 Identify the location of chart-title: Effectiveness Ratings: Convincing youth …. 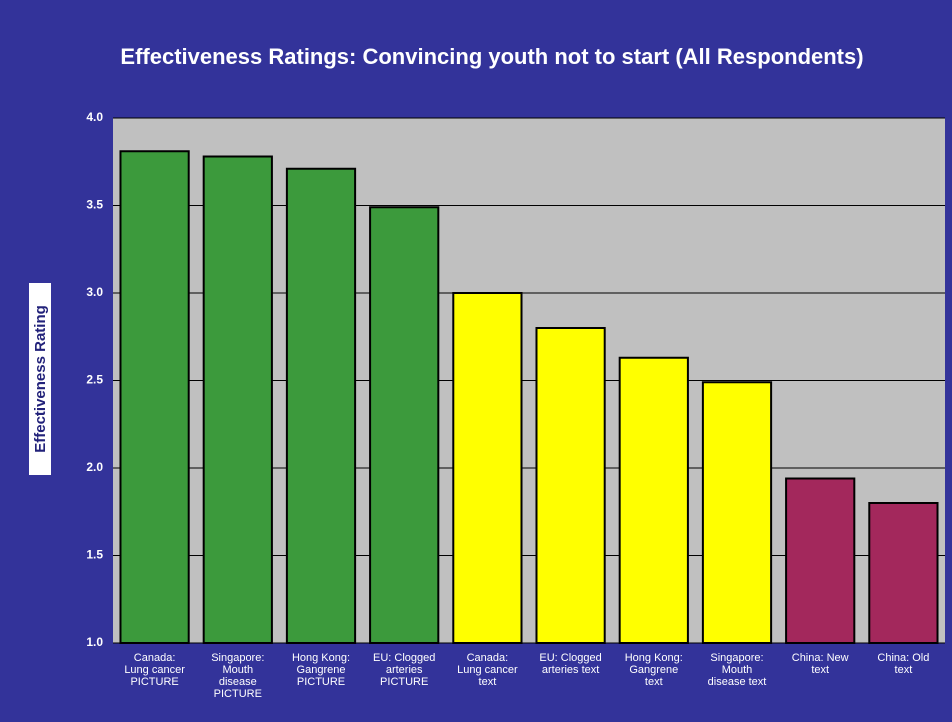
(491, 56).